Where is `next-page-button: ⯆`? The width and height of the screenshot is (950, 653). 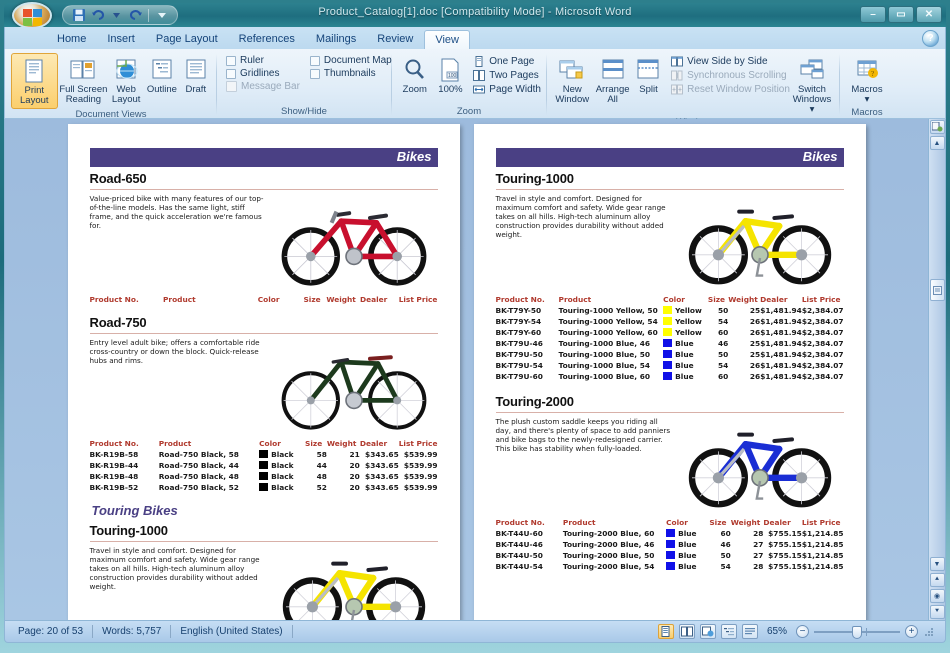
next-page-button: ⯆ is located at coordinates (937, 612).